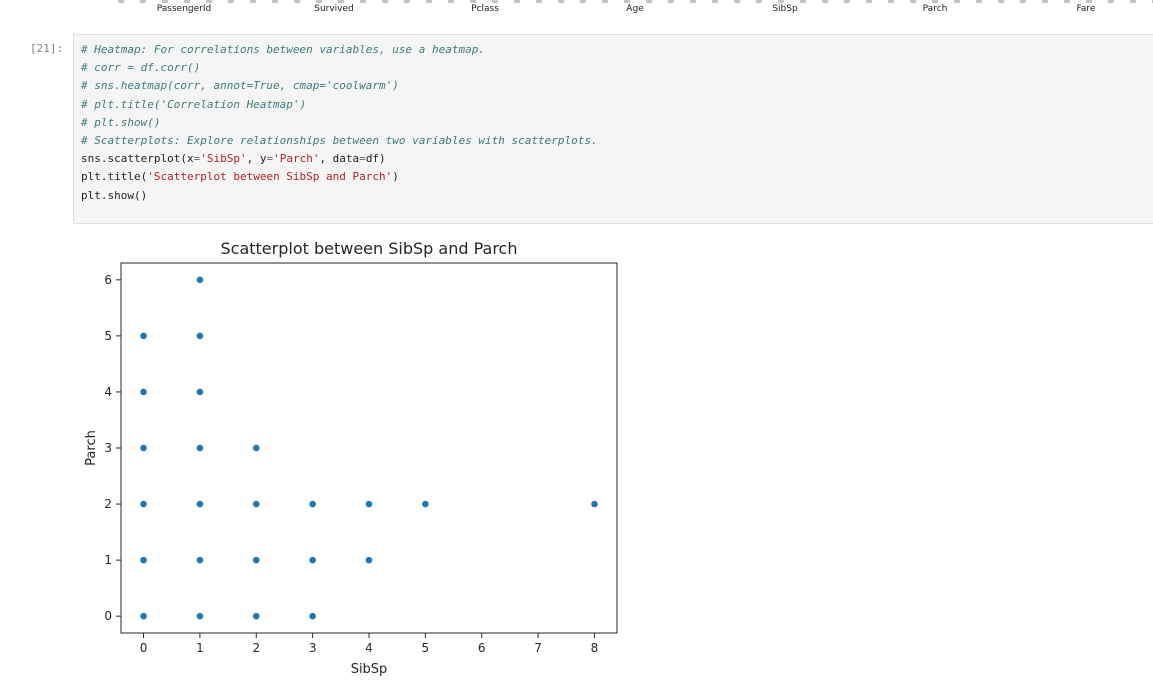 The height and width of the screenshot is (688, 1153). What do you see at coordinates (194, 104) in the screenshot?
I see `code-line: # plt.title('Correlation Heatmap')` at bounding box center [194, 104].